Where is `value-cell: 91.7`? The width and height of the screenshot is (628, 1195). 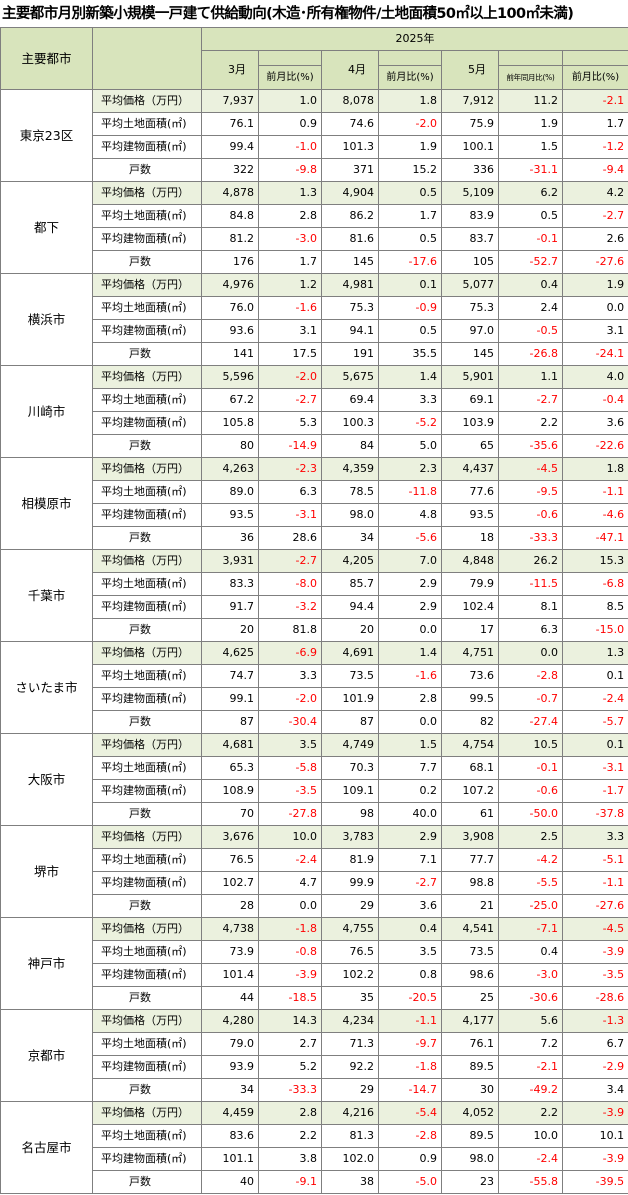 value-cell: 91.7 is located at coordinates (230, 607).